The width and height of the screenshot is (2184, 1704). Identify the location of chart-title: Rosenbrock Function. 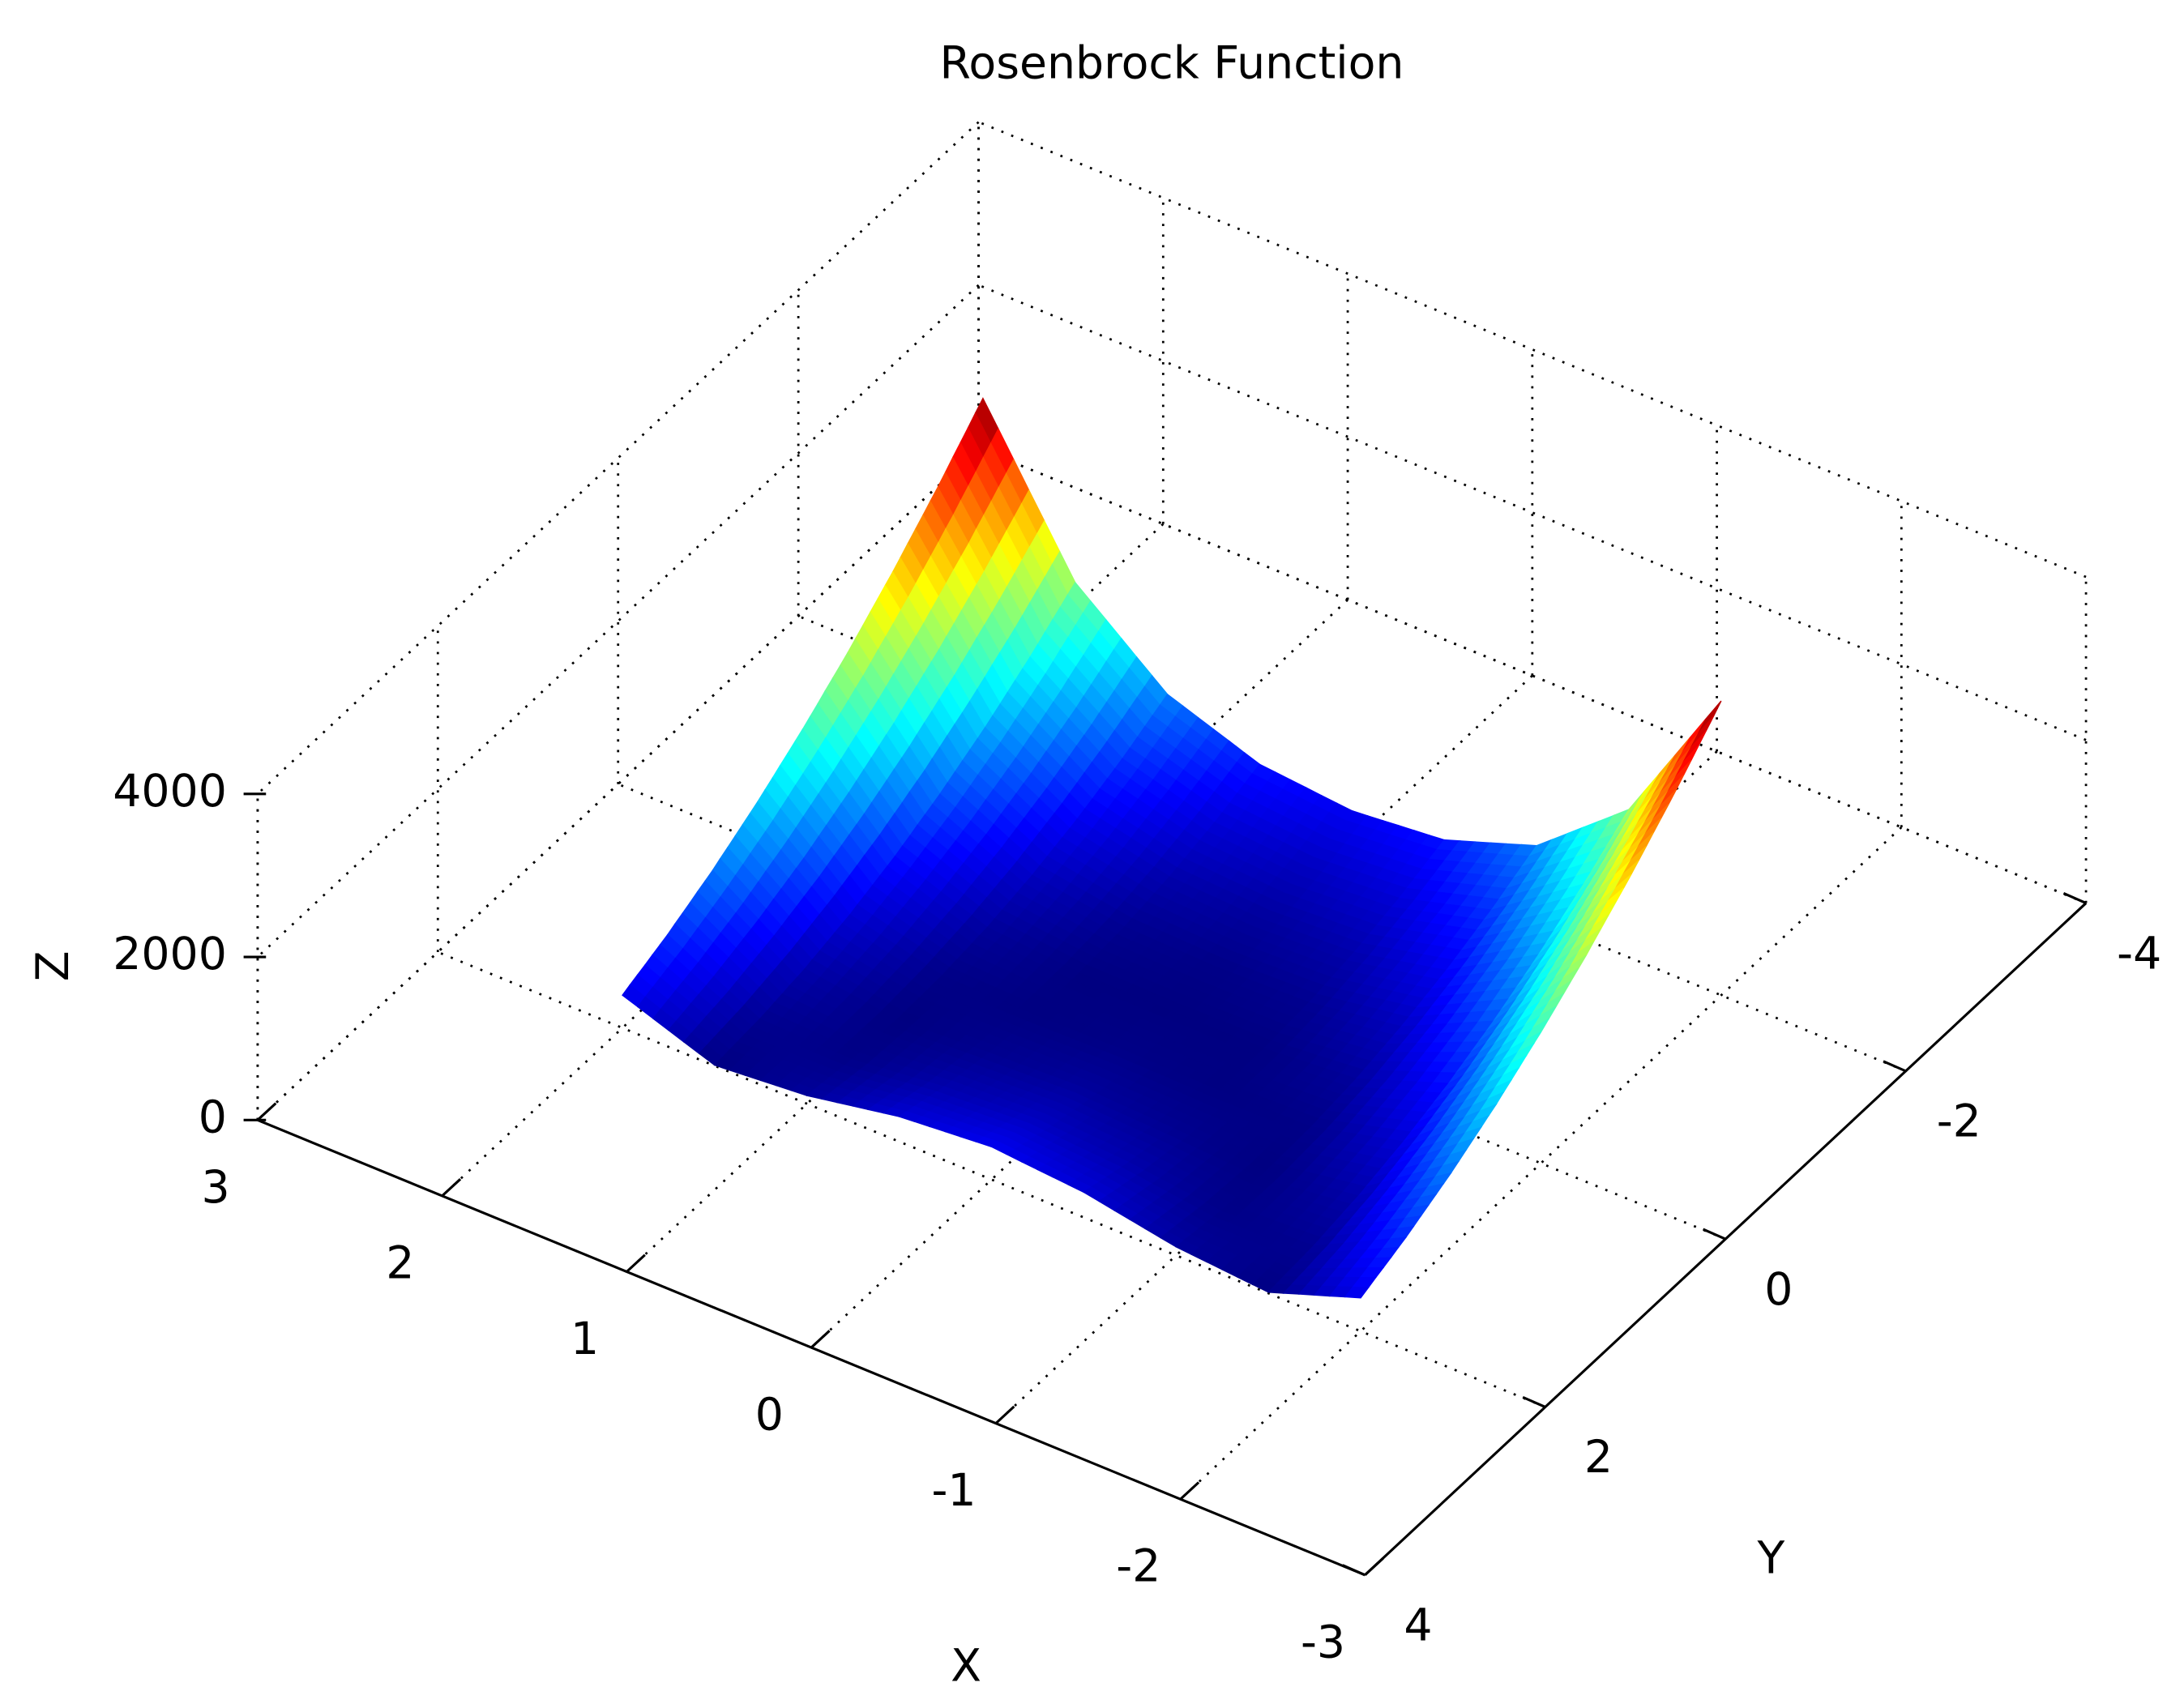
(1172, 64).